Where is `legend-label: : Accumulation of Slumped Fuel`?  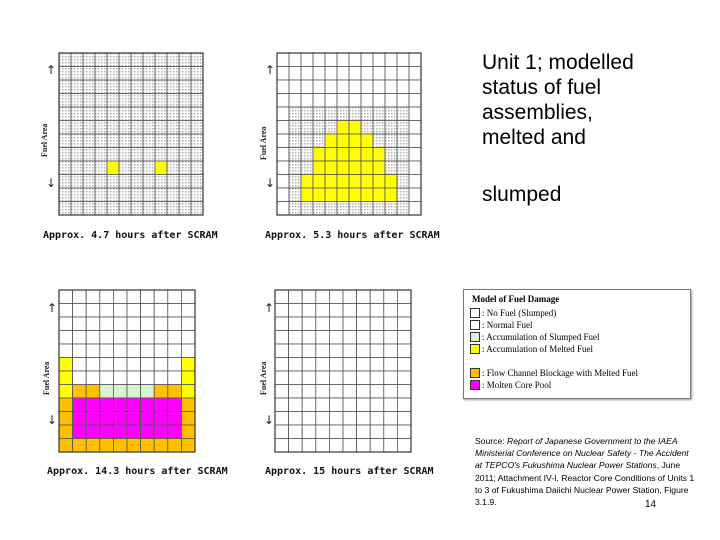 legend-label: : Accumulation of Slumped Fuel is located at coordinates (541, 336).